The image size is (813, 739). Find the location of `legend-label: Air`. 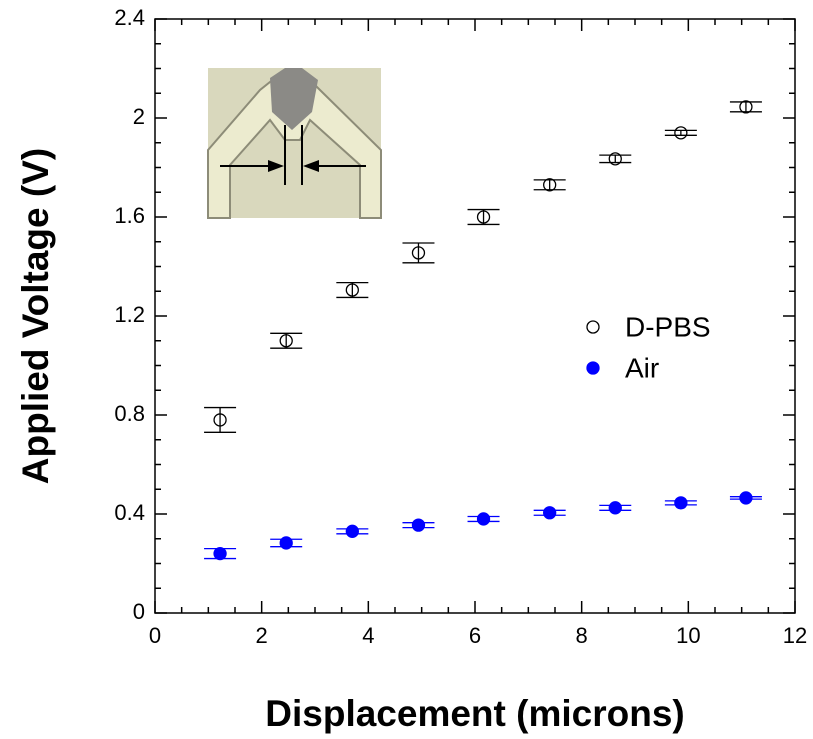

legend-label: Air is located at coordinates (642, 367).